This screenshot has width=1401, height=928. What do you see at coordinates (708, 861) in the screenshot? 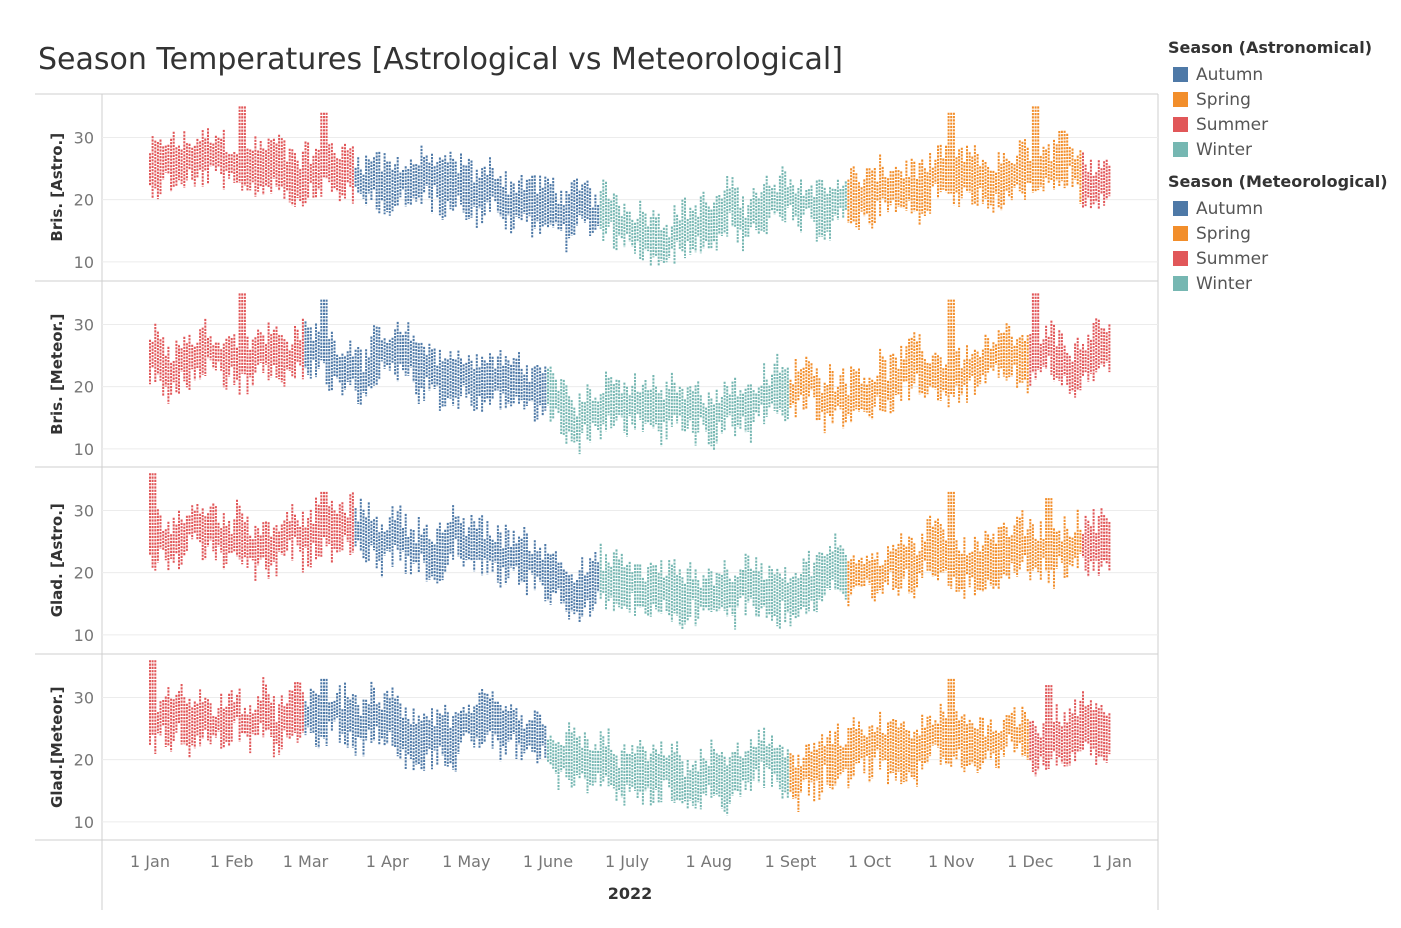
I see `x-tick-label: 1 Aug` at bounding box center [708, 861].